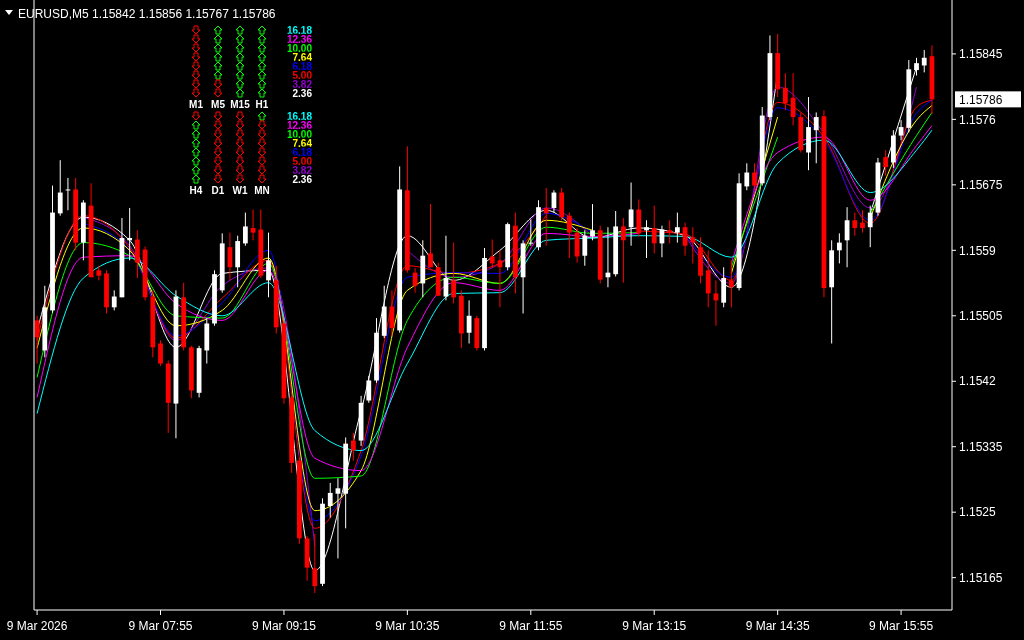 The image size is (1024, 640). What do you see at coordinates (160, 626) in the screenshot?
I see `x-tick-label: 9 Mar 07:55` at bounding box center [160, 626].